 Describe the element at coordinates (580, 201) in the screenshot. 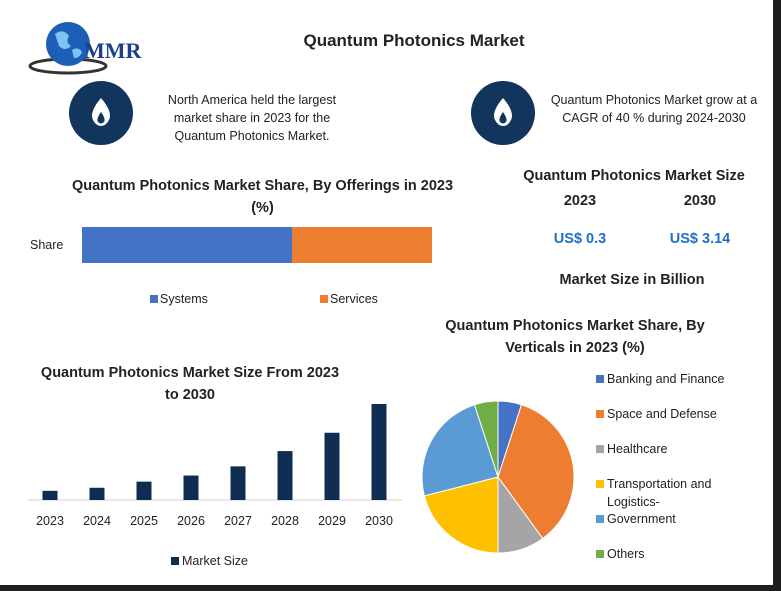

I see `market-size-year: 2023` at that location.